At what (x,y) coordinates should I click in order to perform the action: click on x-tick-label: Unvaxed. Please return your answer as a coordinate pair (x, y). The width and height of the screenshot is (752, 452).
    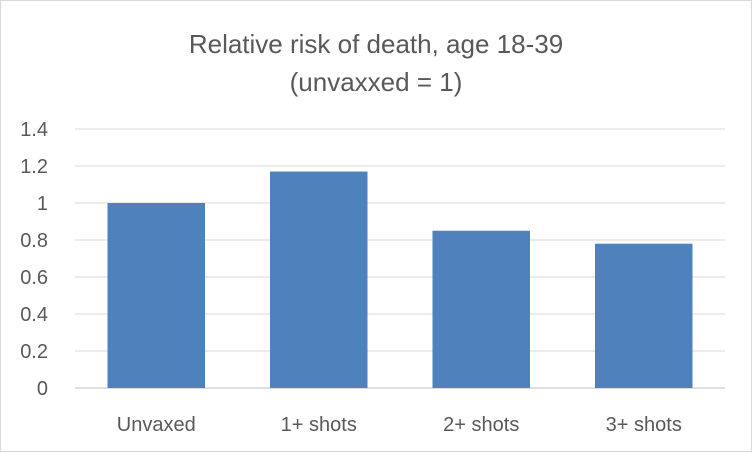
    Looking at the image, I should click on (156, 425).